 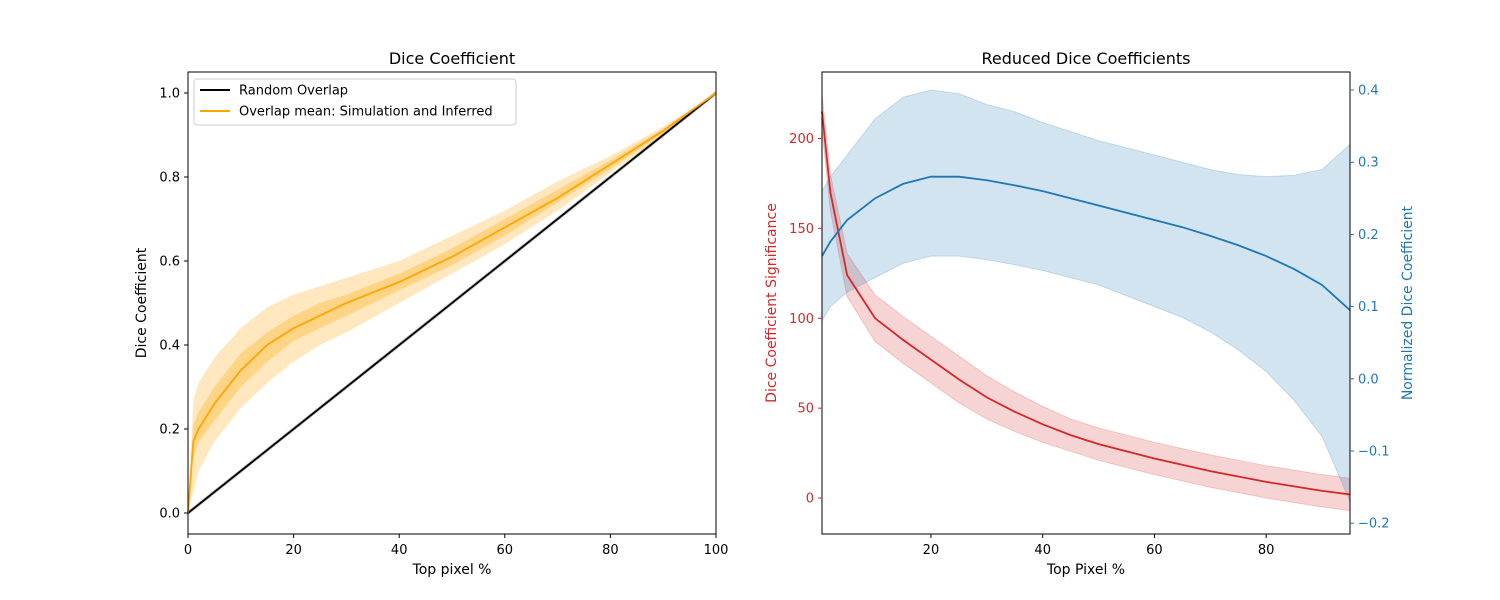 What do you see at coordinates (456, 546) in the screenshot?
I see `left-chart-x-ticks: 0 20 40 60 80 100` at bounding box center [456, 546].